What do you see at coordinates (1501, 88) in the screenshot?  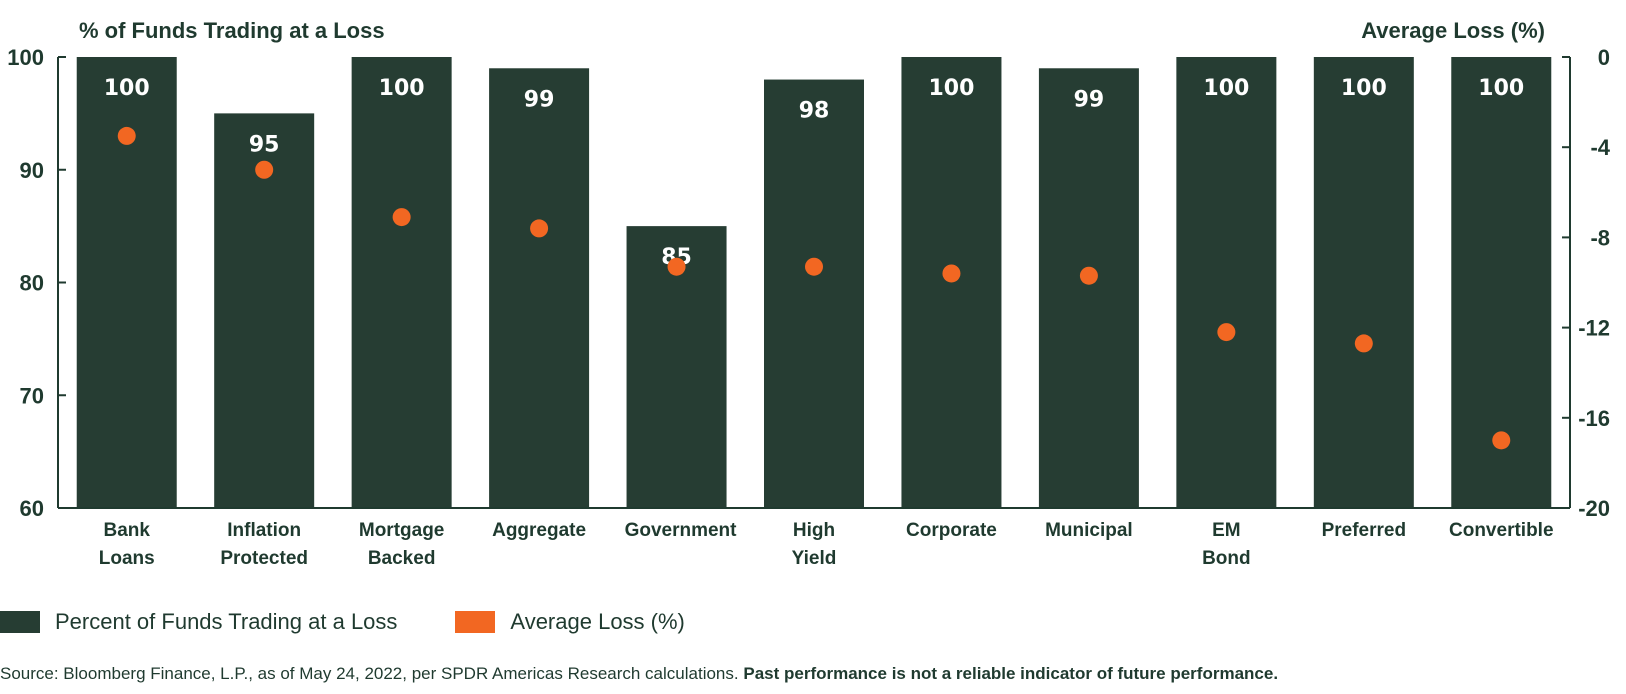 I see `bar-value-label-10: 100` at bounding box center [1501, 88].